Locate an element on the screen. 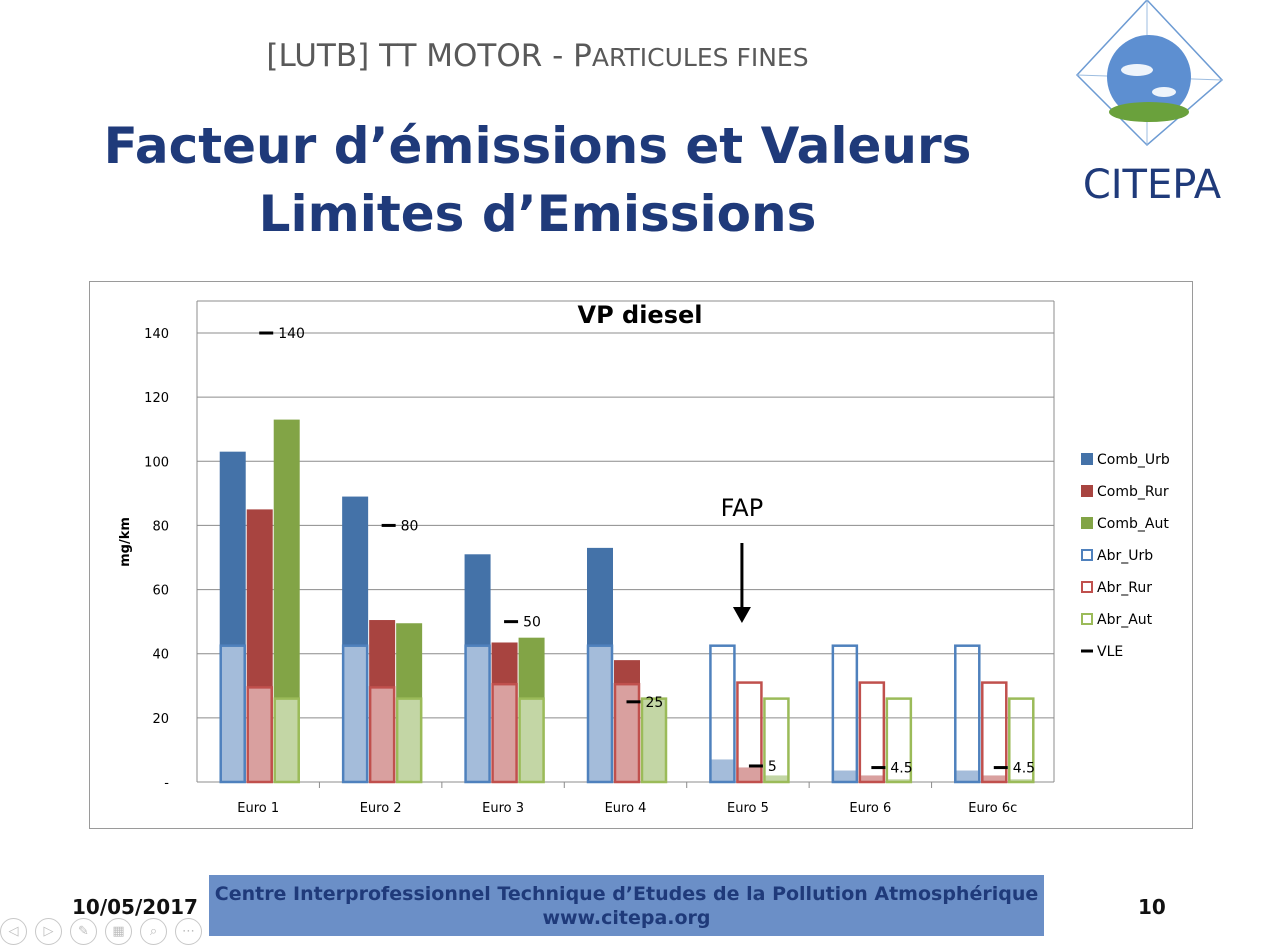 This screenshot has width=1271, height=950. legend-swatch-Comb_Aut is located at coordinates (1087, 523).